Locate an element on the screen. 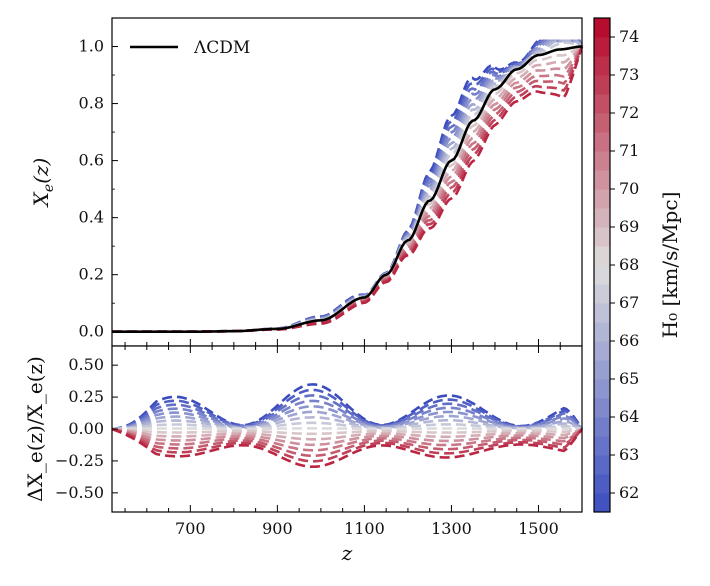 The image size is (710, 586). colorbar: 62 63 64 65 66 67 68 69 70 71 72 73 74 H₀ [km/s/Mpc] is located at coordinates (637, 265).